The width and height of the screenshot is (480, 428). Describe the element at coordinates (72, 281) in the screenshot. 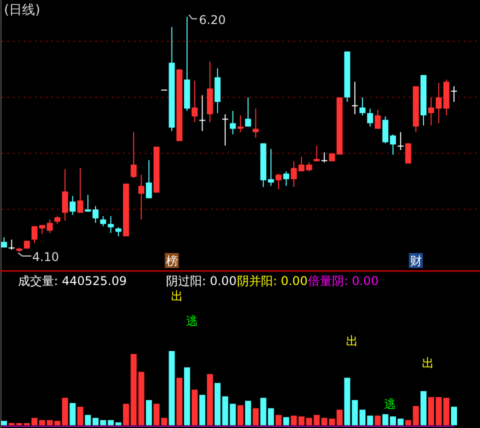

I see `text: 成交量: 440525.09` at that location.